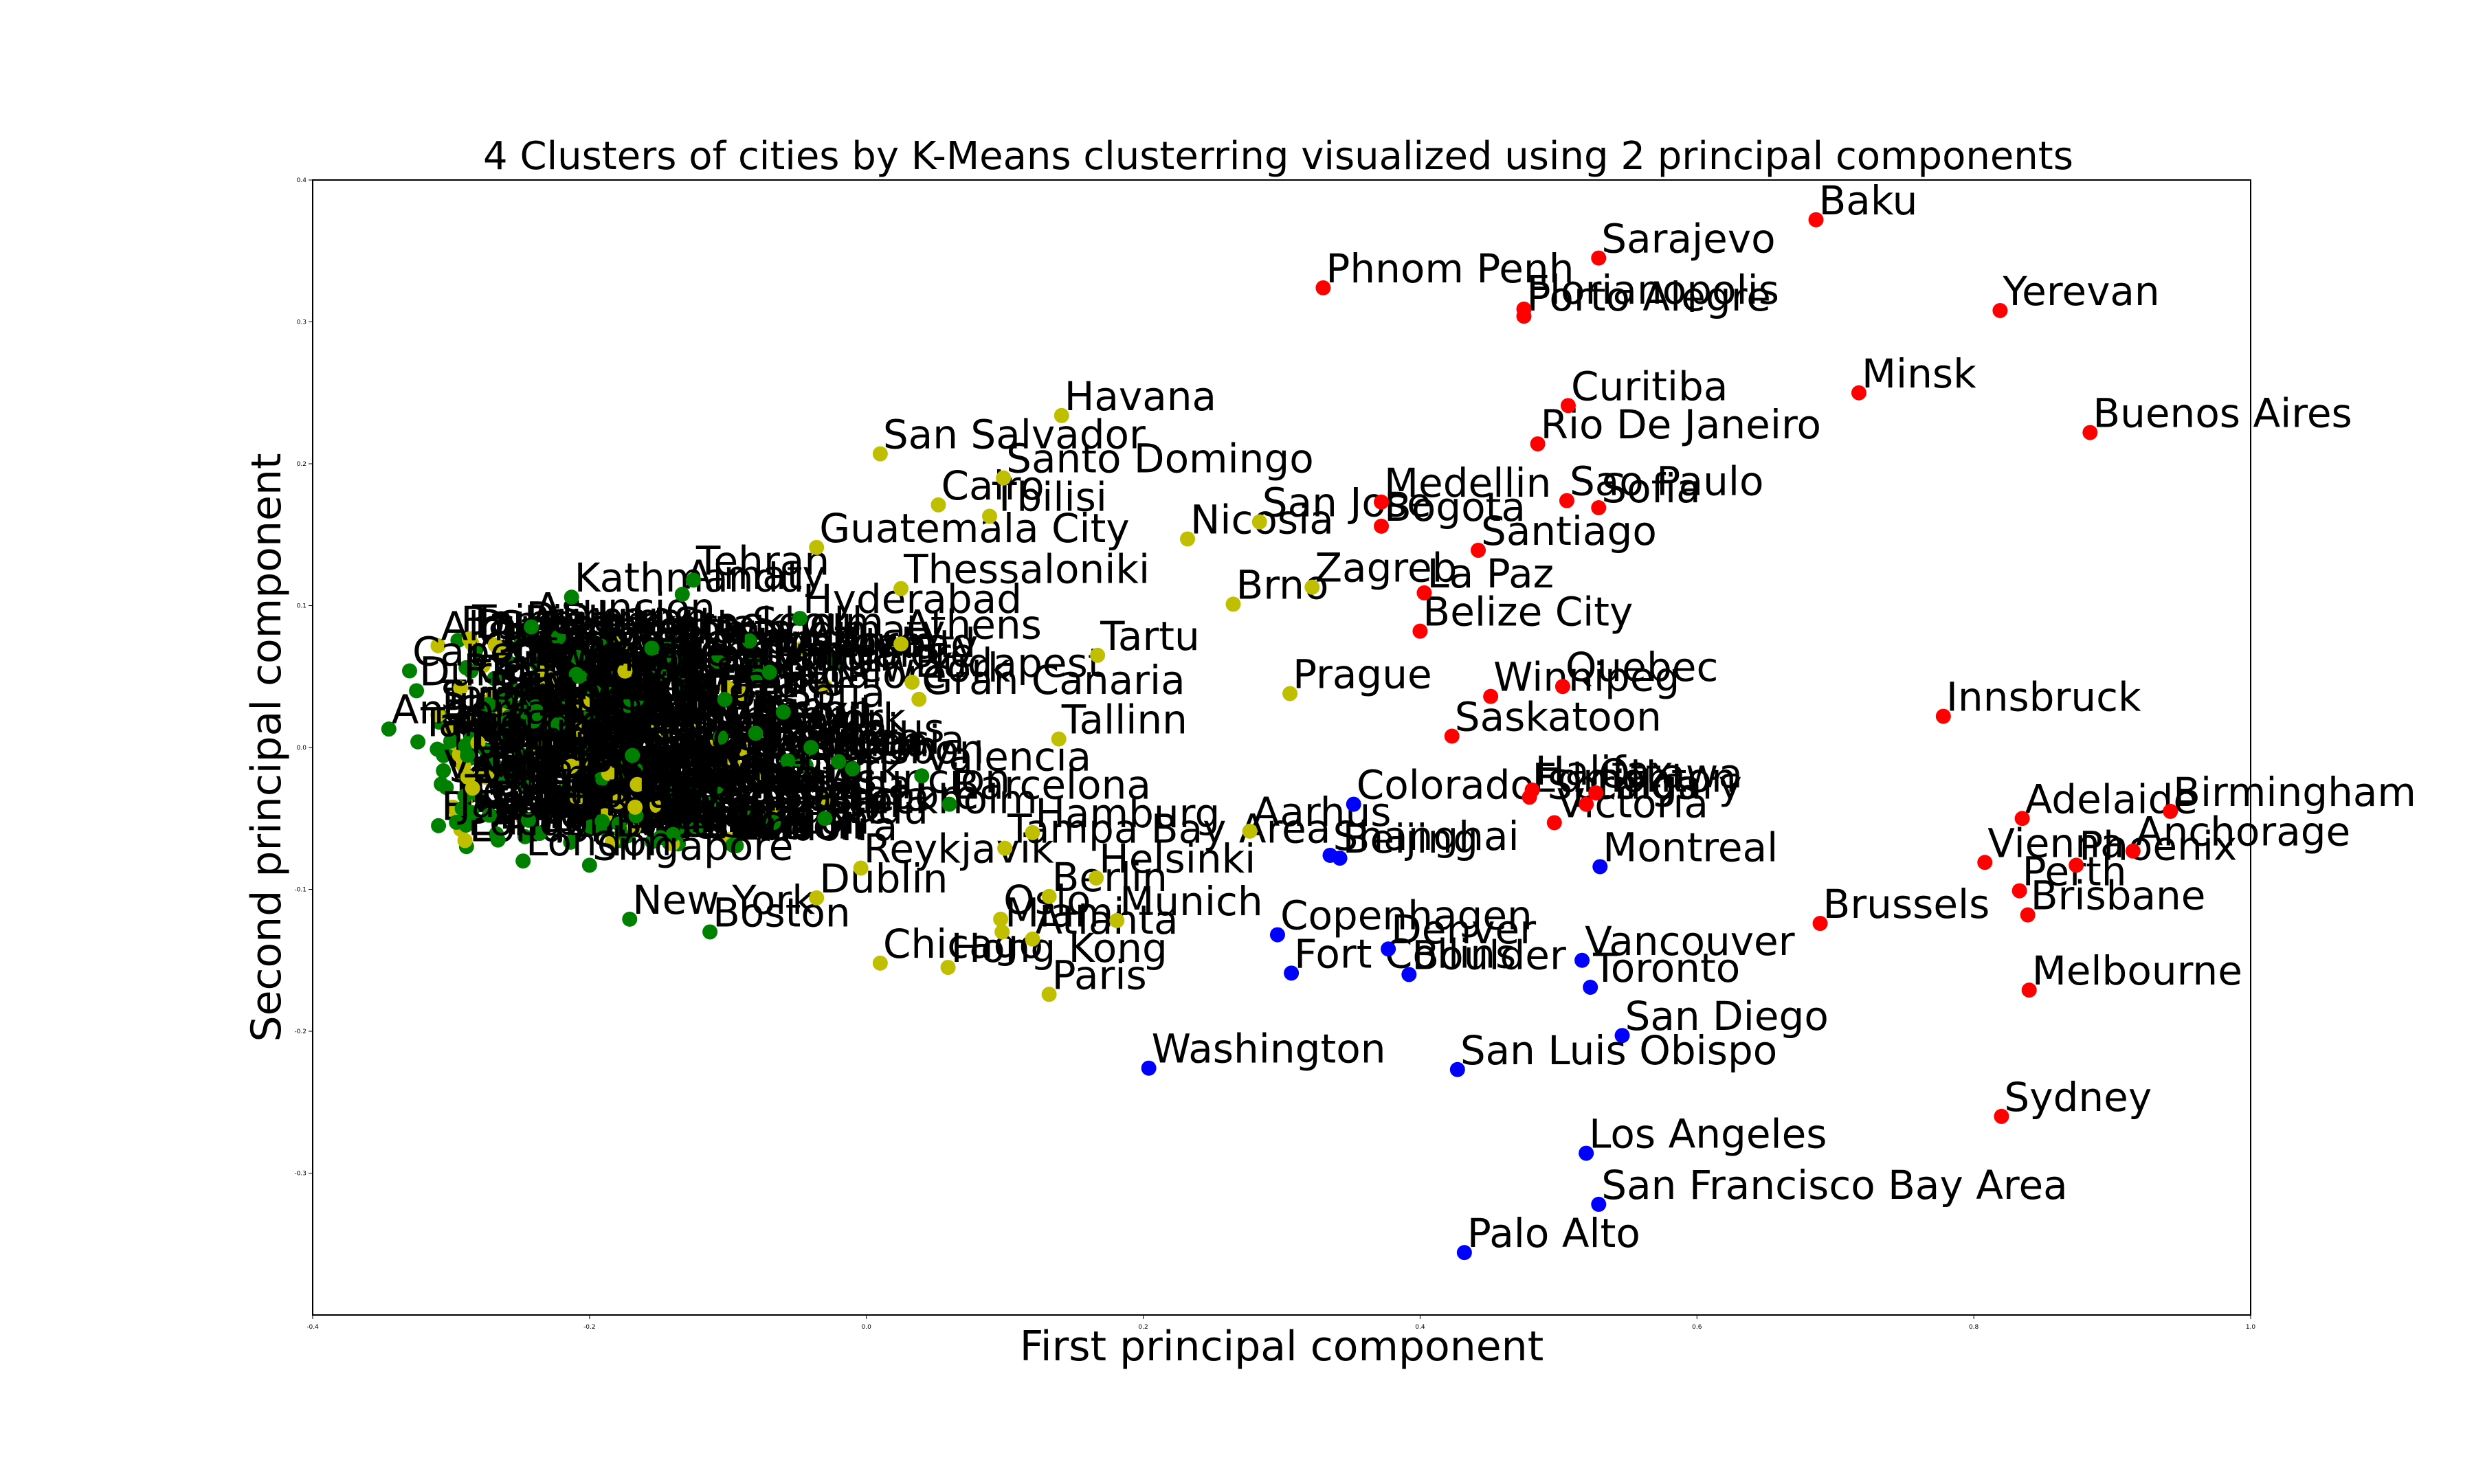  Describe the element at coordinates (1708, 1134) in the screenshot. I see `point-label: Los Angeles` at that location.